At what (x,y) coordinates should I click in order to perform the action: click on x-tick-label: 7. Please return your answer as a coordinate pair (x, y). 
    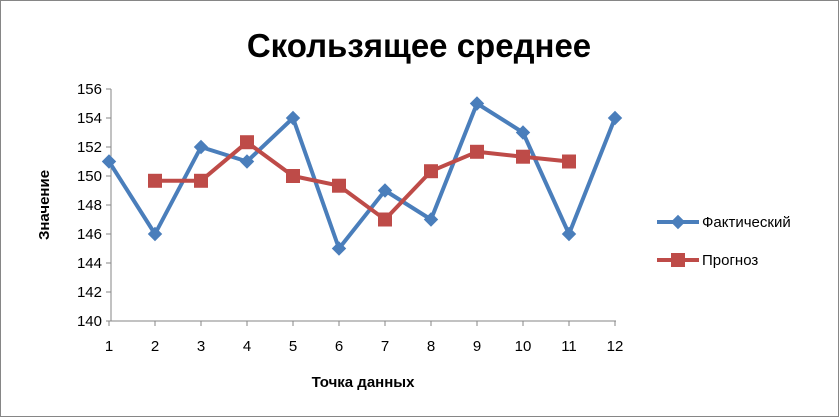
    Looking at the image, I should click on (385, 346).